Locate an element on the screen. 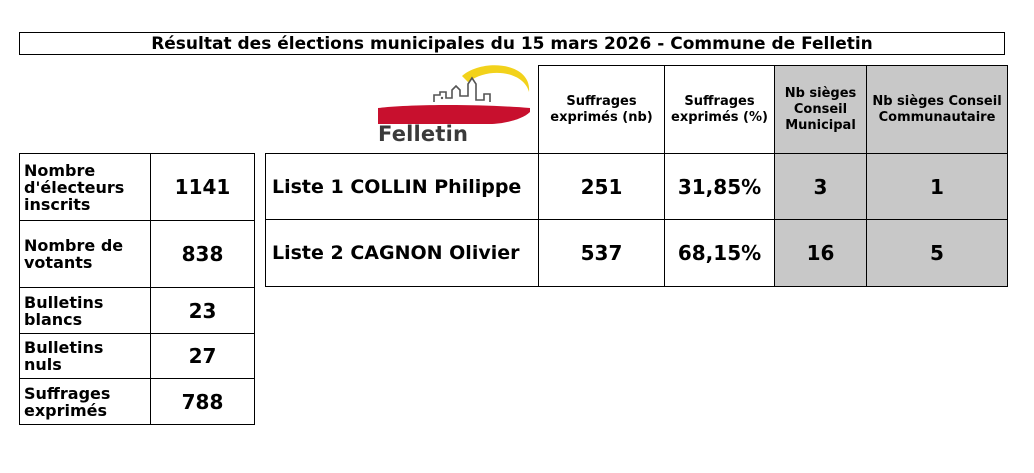 Image resolution: width=1034 pixels, height=473 pixels. stat-value: 23 is located at coordinates (202, 310).